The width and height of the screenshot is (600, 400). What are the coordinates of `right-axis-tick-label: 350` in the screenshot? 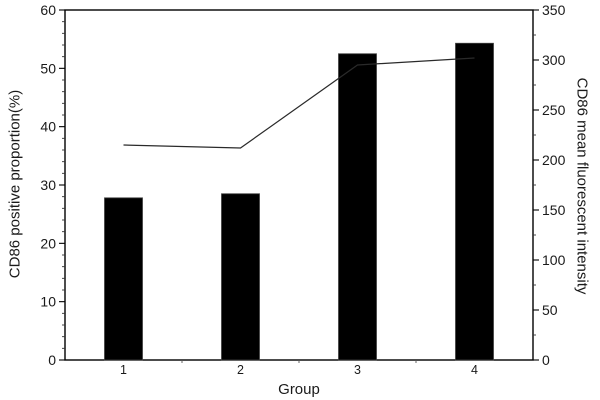 It's located at (554, 10).